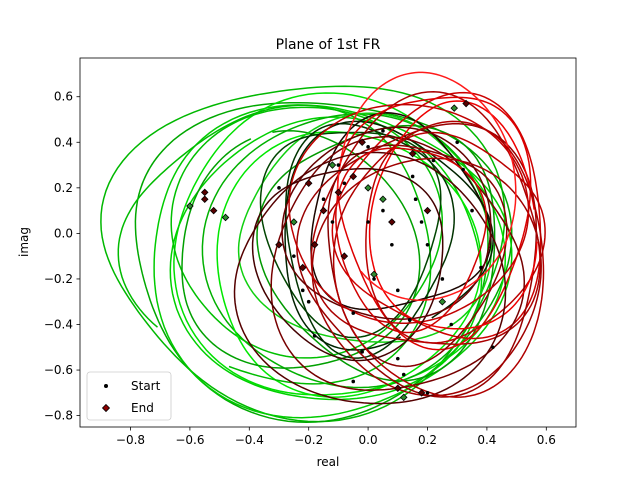  Describe the element at coordinates (130, 440) in the screenshot. I see `x-tick-label-0: −0.8` at that location.